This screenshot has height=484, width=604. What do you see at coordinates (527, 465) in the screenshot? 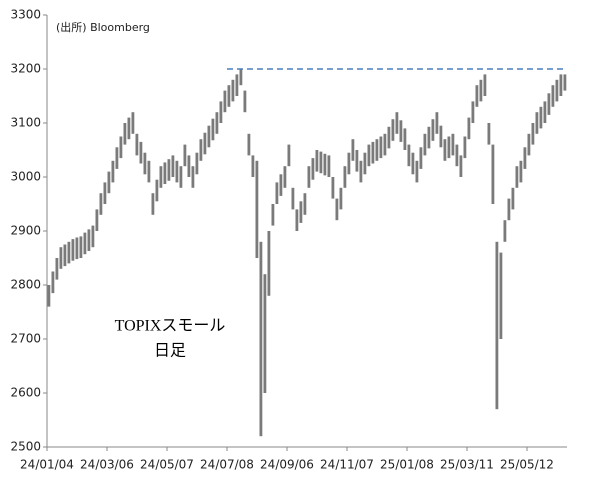
I see `x-tick-label: 25/05/12` at bounding box center [527, 465].